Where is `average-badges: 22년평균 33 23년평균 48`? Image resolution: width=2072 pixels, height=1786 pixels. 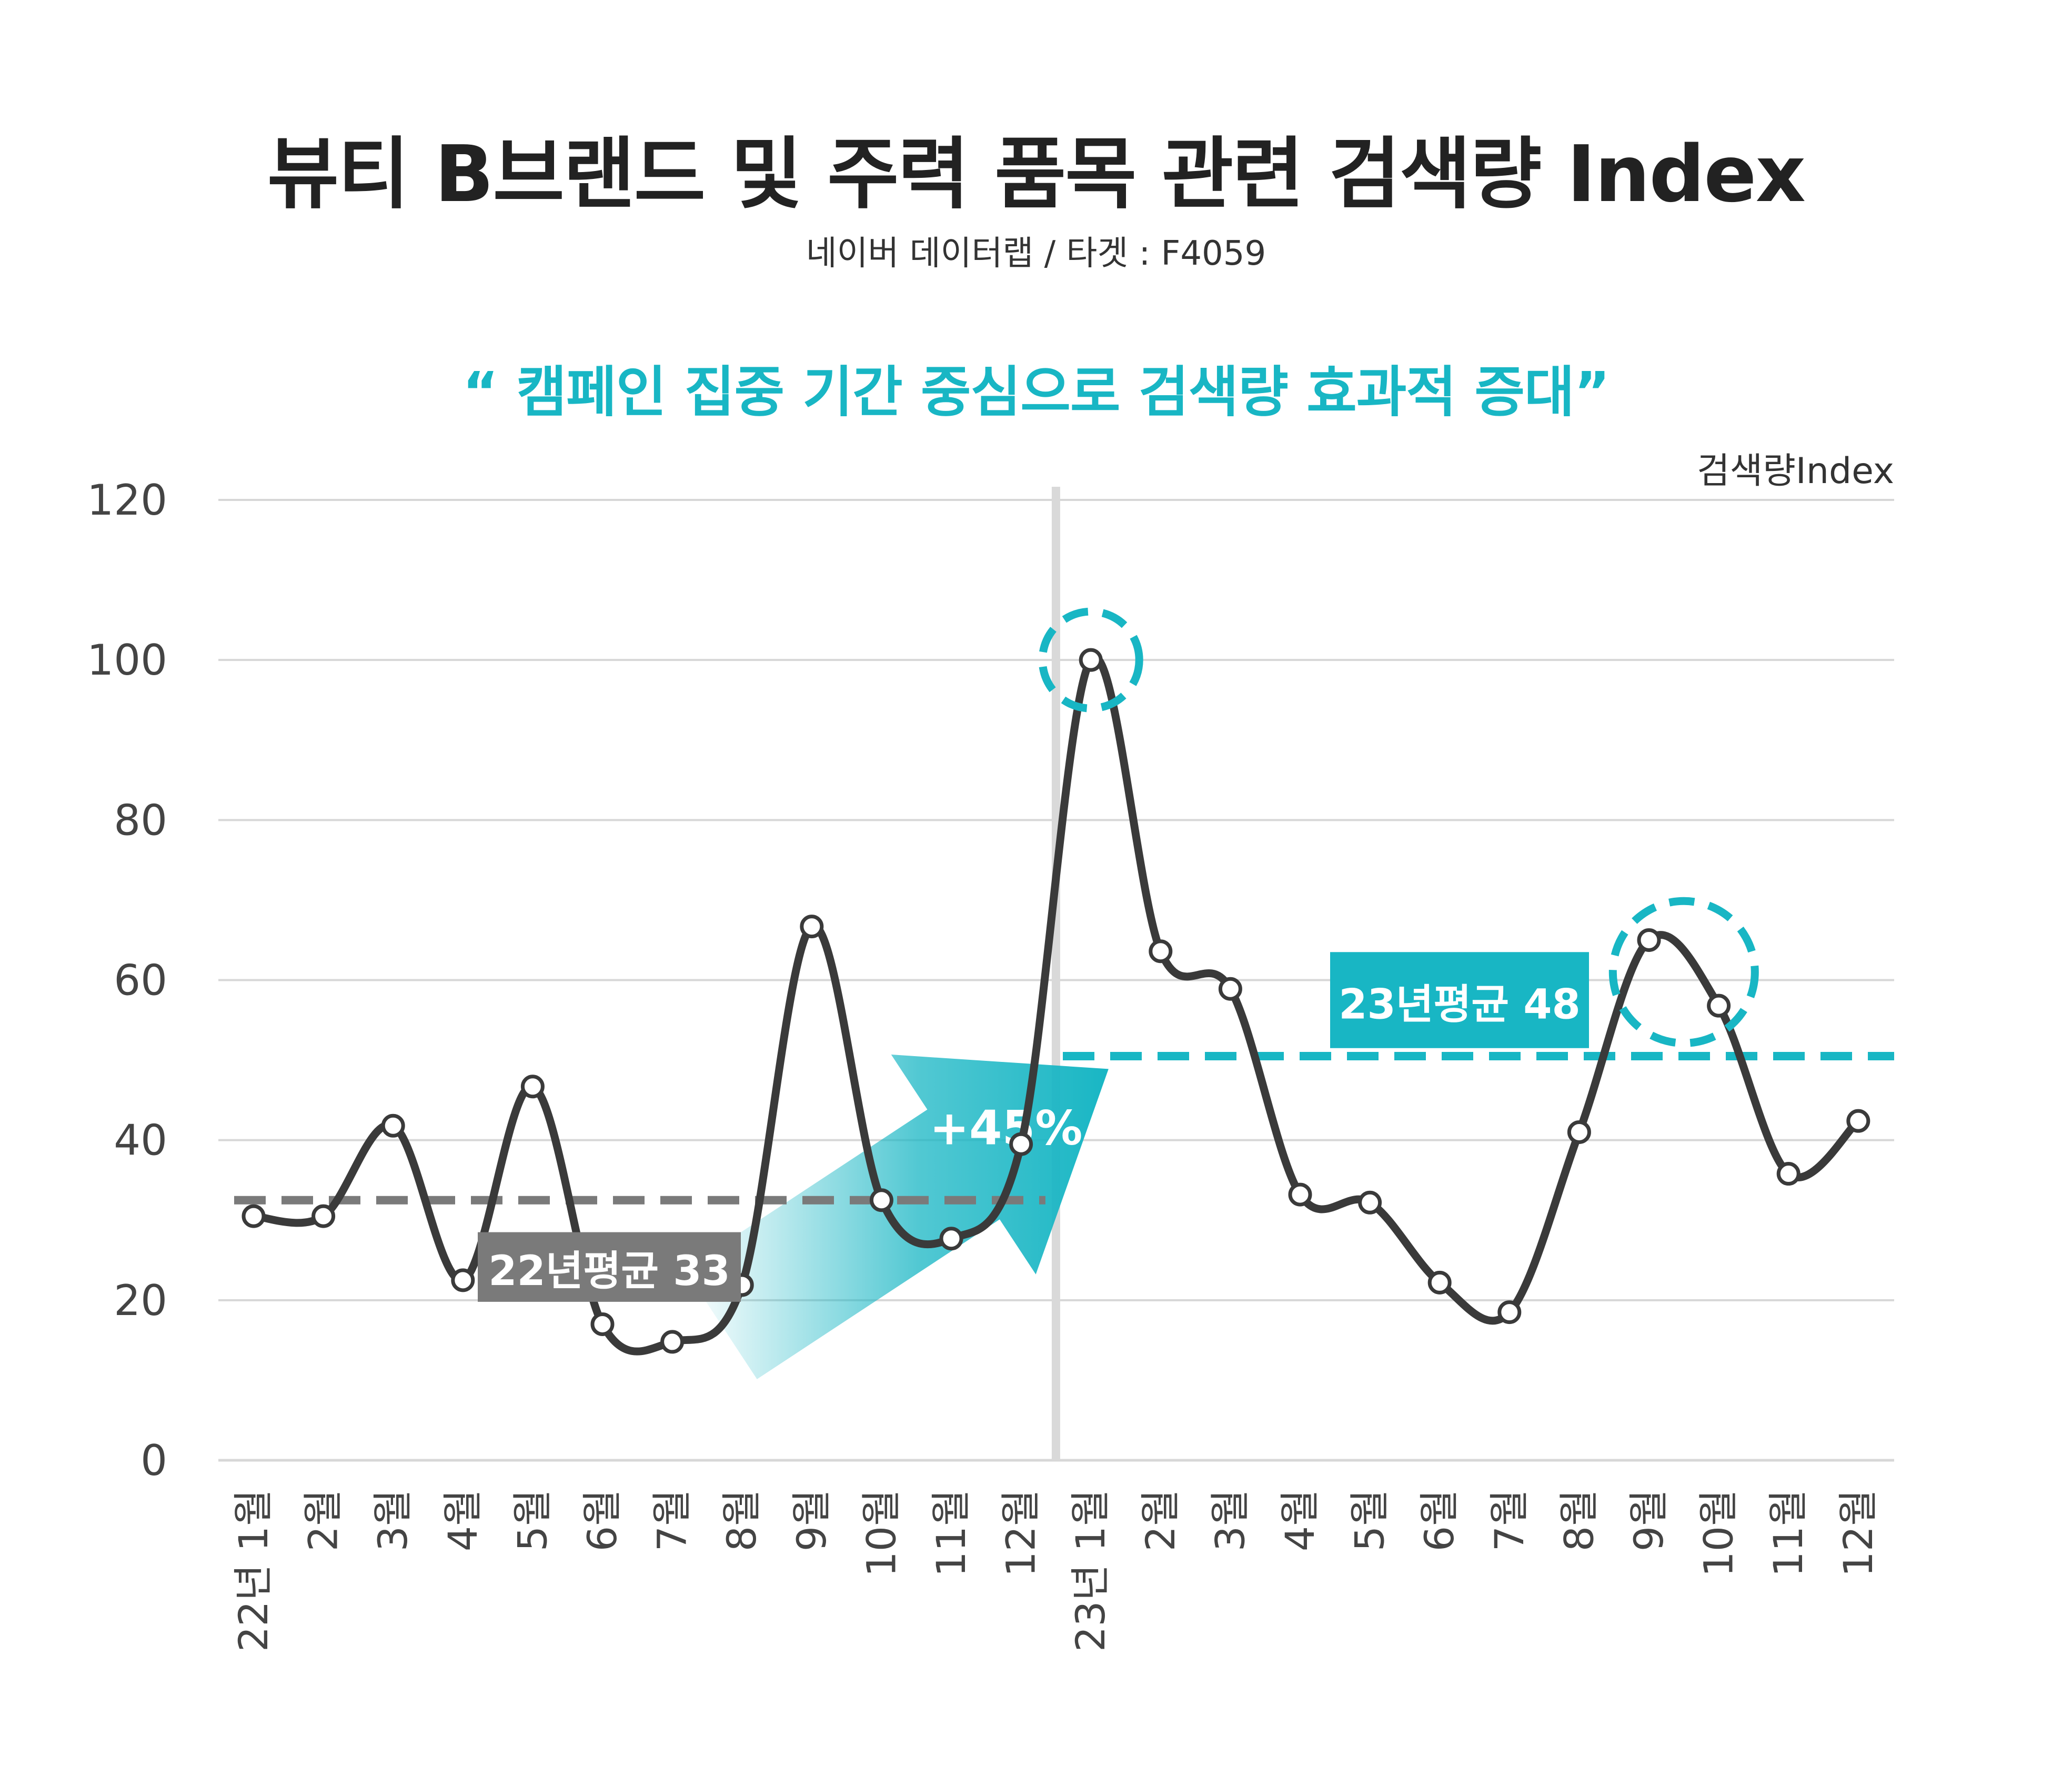 average-badges: 22년평균 33 23년평균 48 is located at coordinates (1033, 1127).